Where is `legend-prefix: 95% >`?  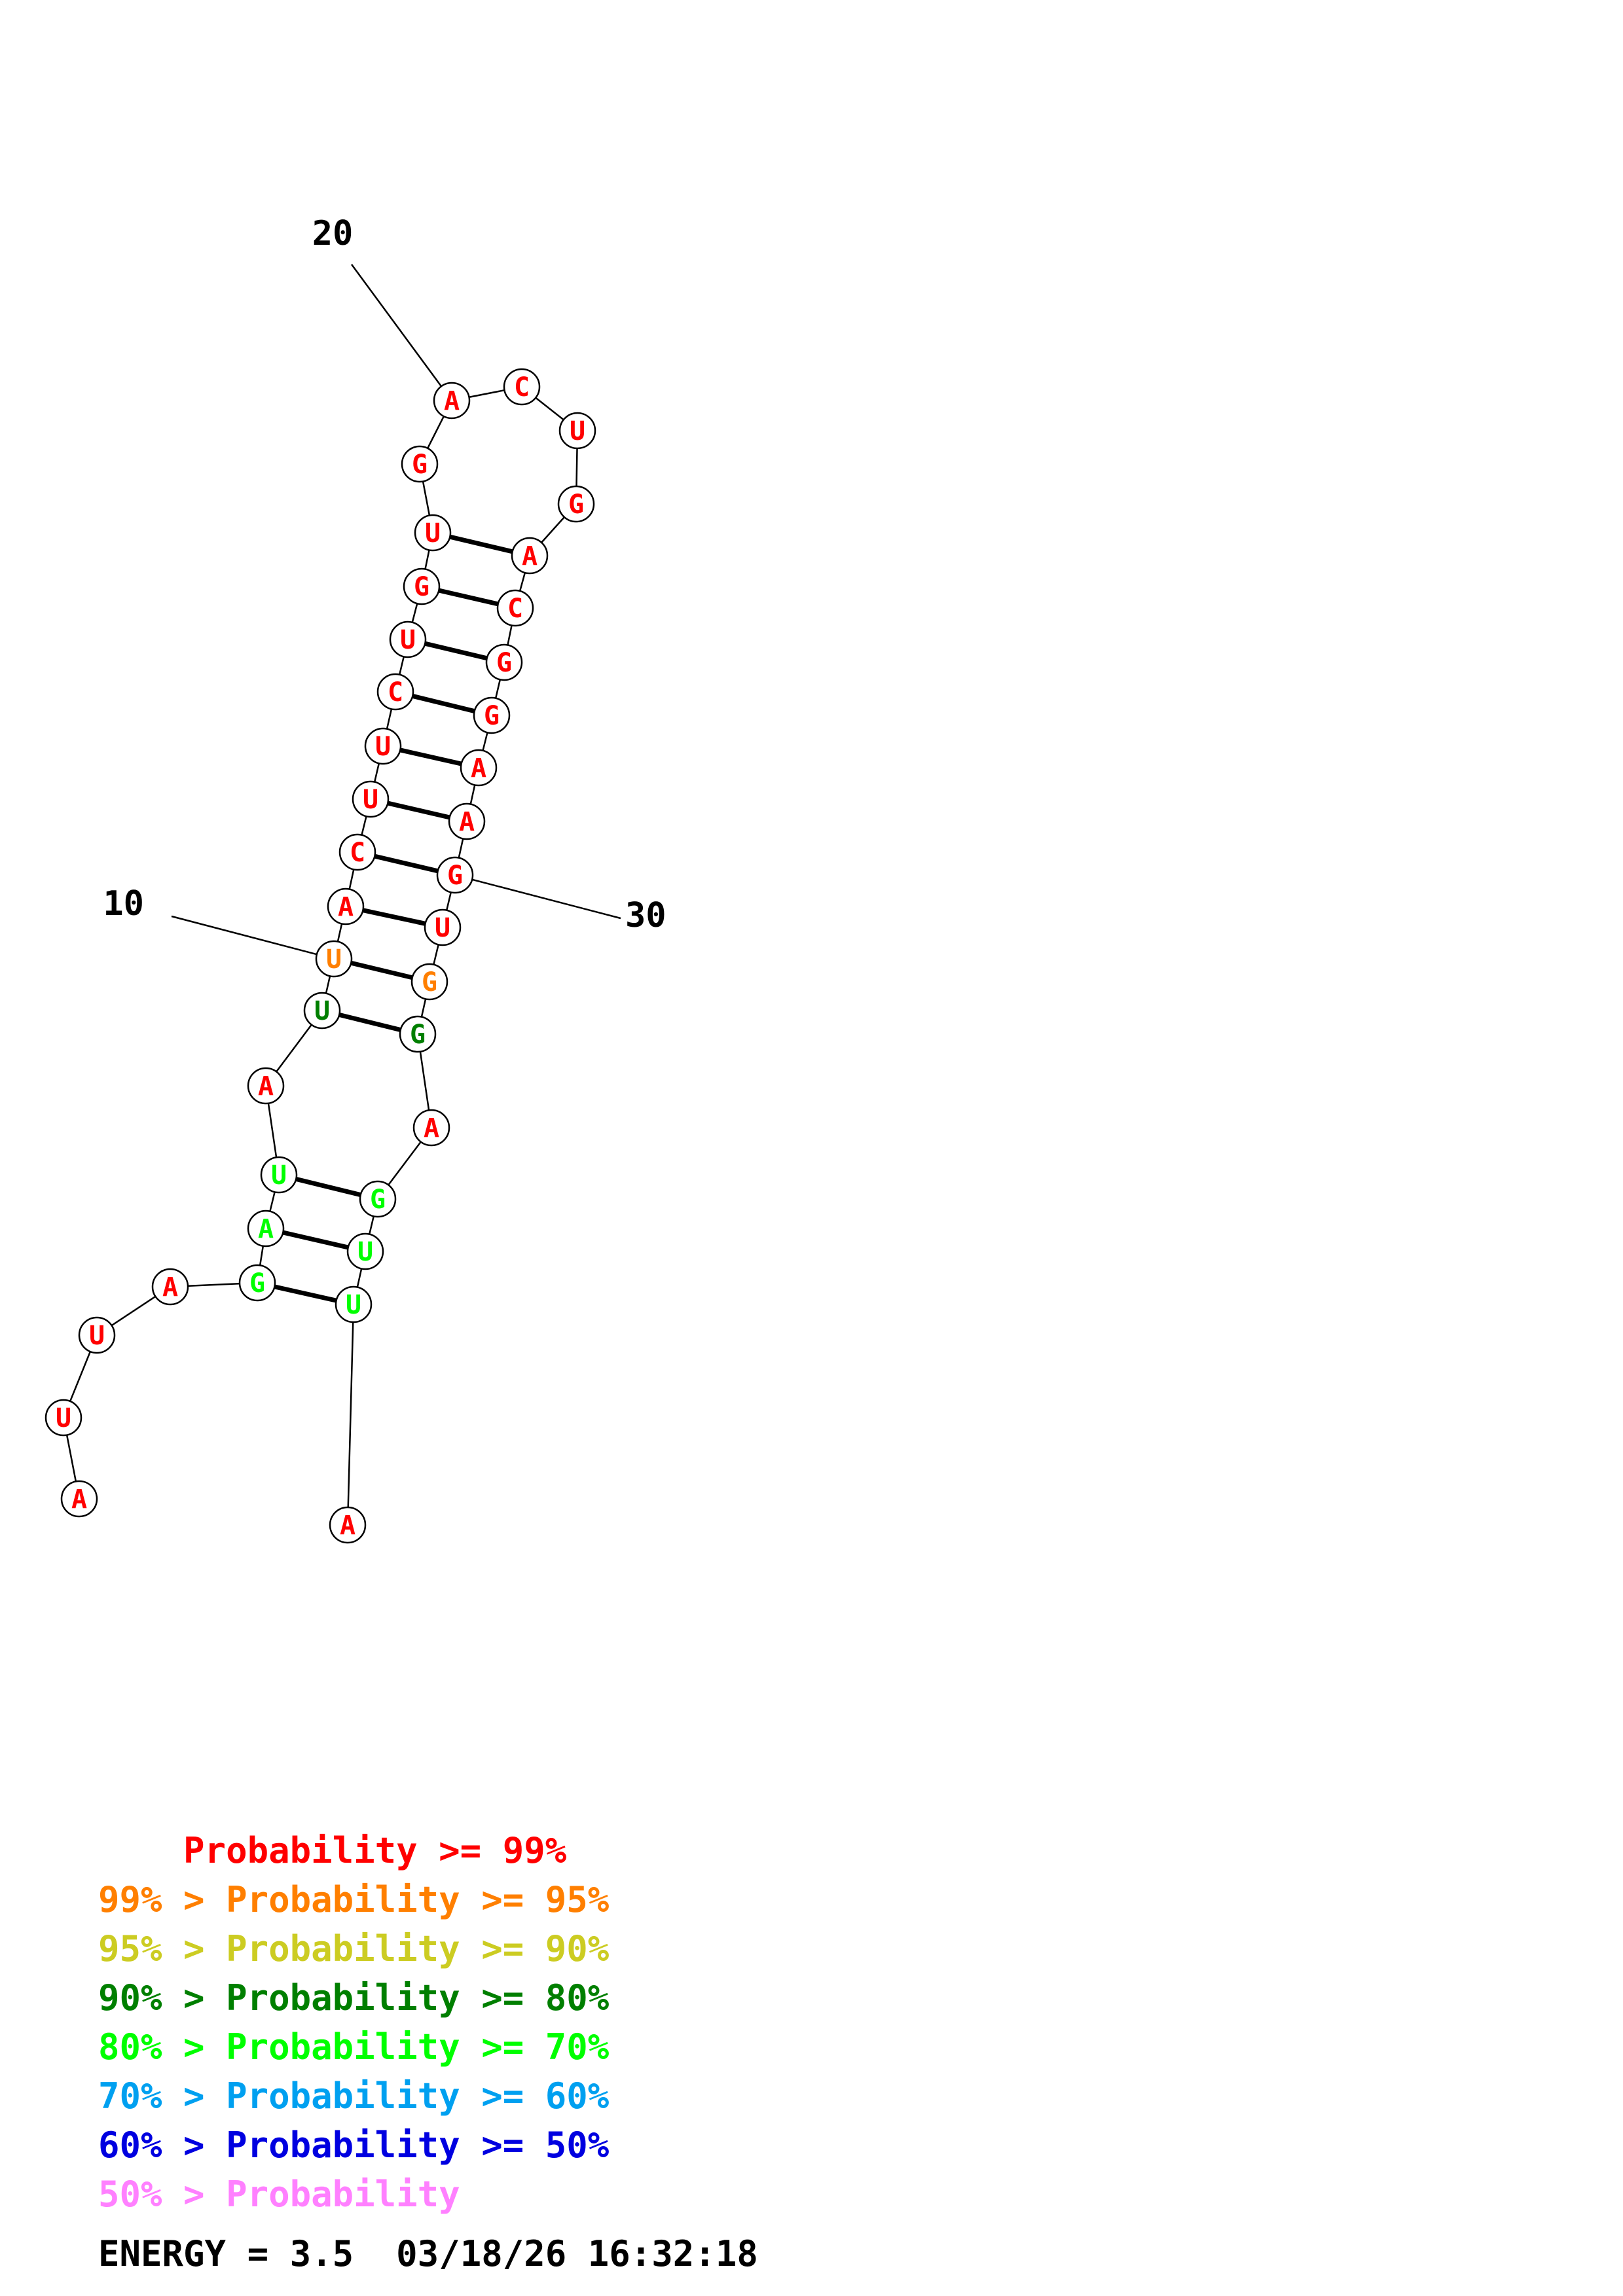
legend-prefix: 95% > is located at coordinates (162, 1948).